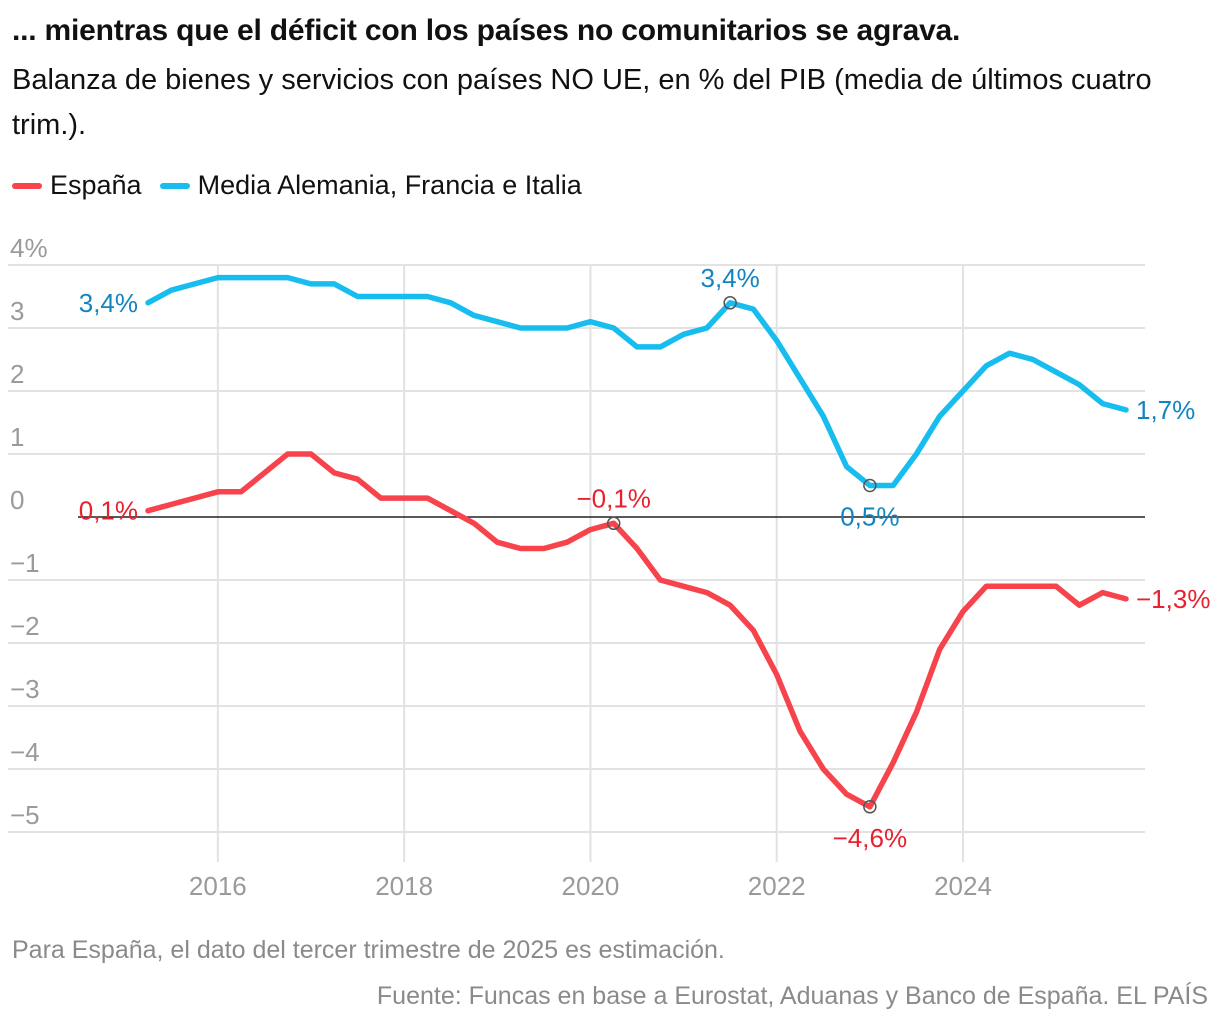  Describe the element at coordinates (25, 563) in the screenshot. I see `y-tick-label: −1` at that location.